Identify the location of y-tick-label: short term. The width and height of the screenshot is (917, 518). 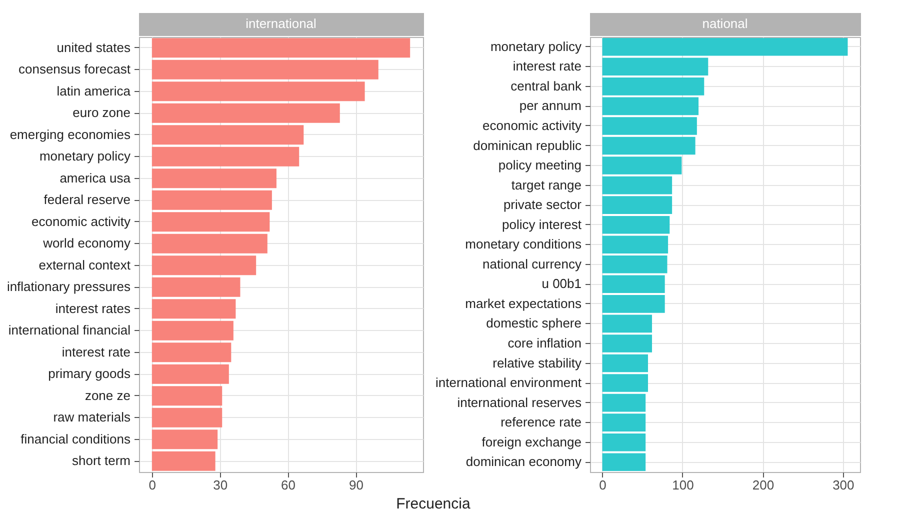
(101, 460).